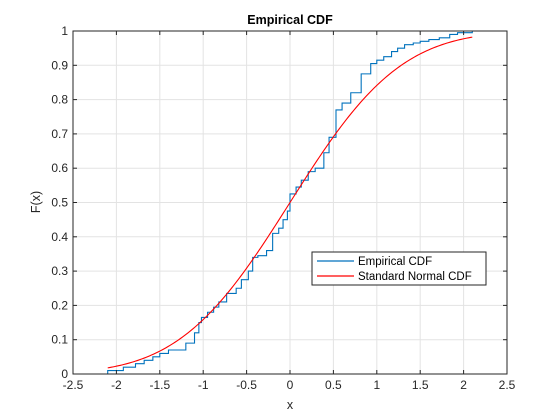 This screenshot has height=420, width=560. What do you see at coordinates (159, 385) in the screenshot?
I see `x-tick-label: -1.5` at bounding box center [159, 385].